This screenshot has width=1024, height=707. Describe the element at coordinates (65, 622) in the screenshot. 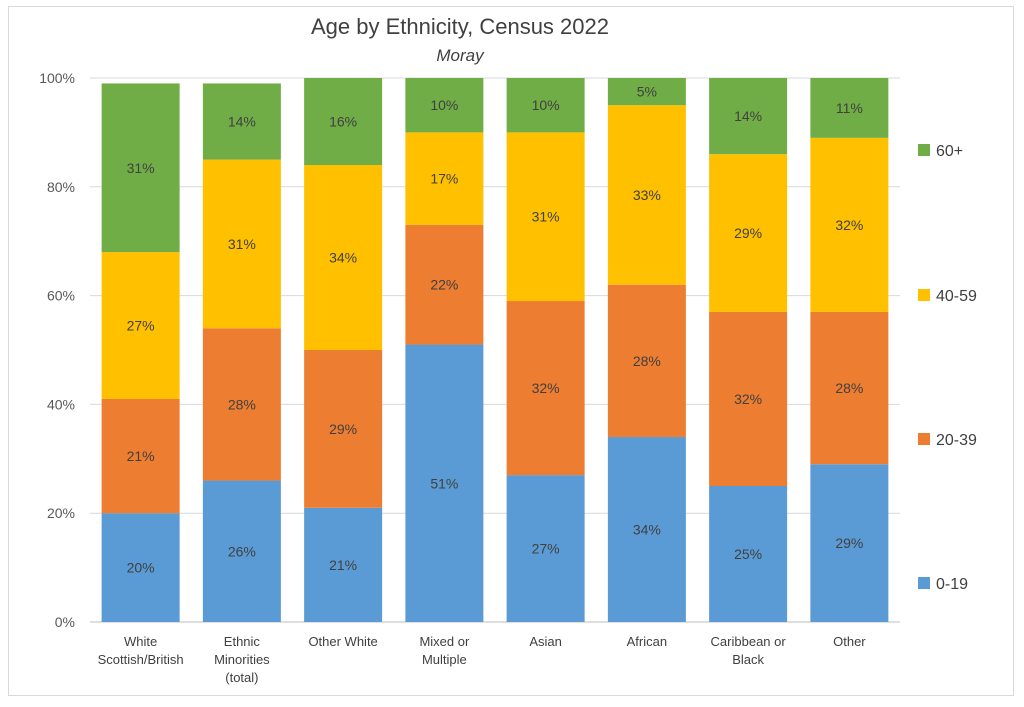

I see `y-tick-label: 0%` at that location.